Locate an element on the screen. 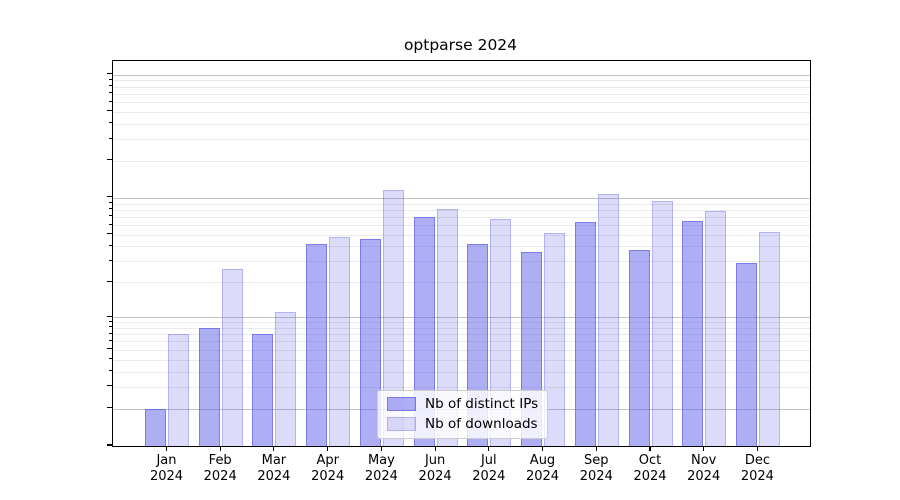 This screenshot has width=900, height=500. legend-entry-downloads: Nb of downloads is located at coordinates (462, 424).